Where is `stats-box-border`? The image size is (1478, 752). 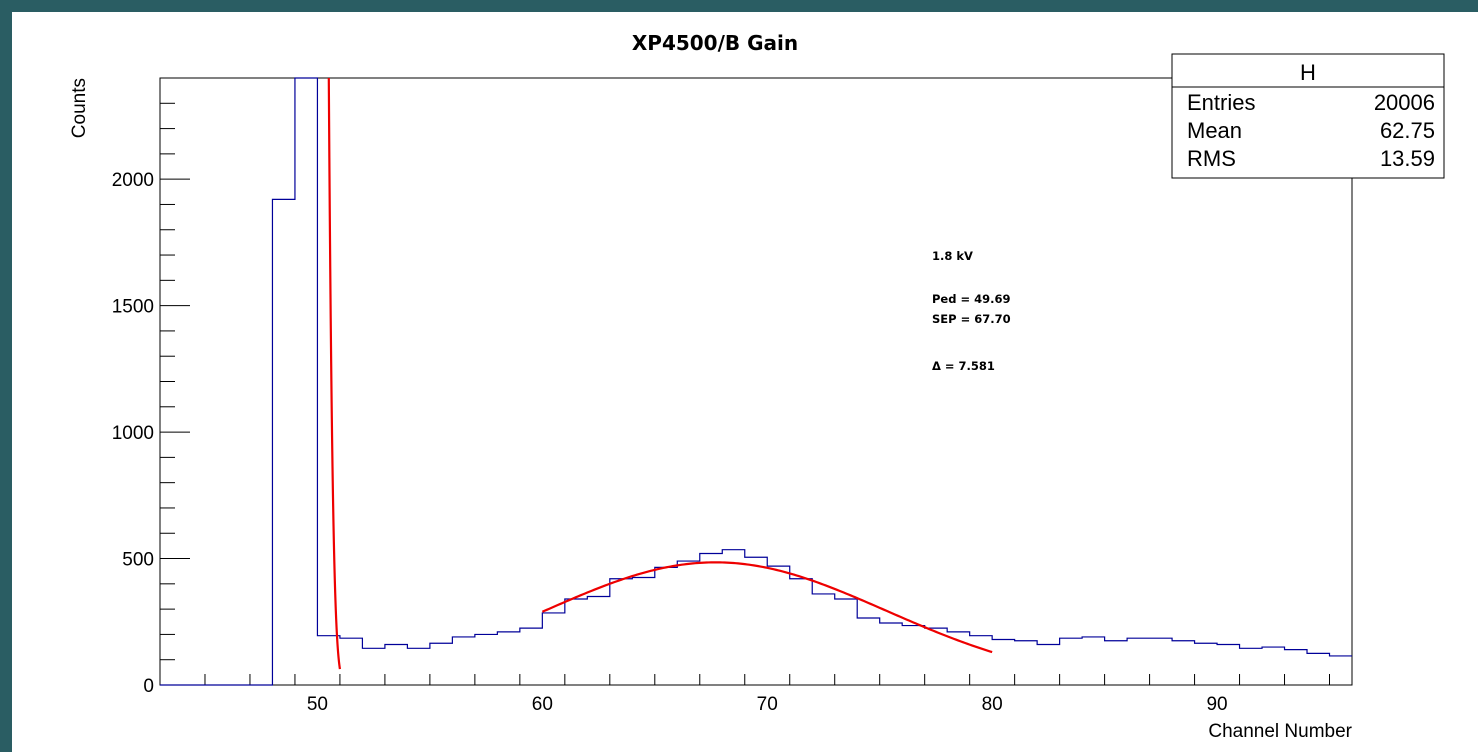 stats-box-border is located at coordinates (1308, 116).